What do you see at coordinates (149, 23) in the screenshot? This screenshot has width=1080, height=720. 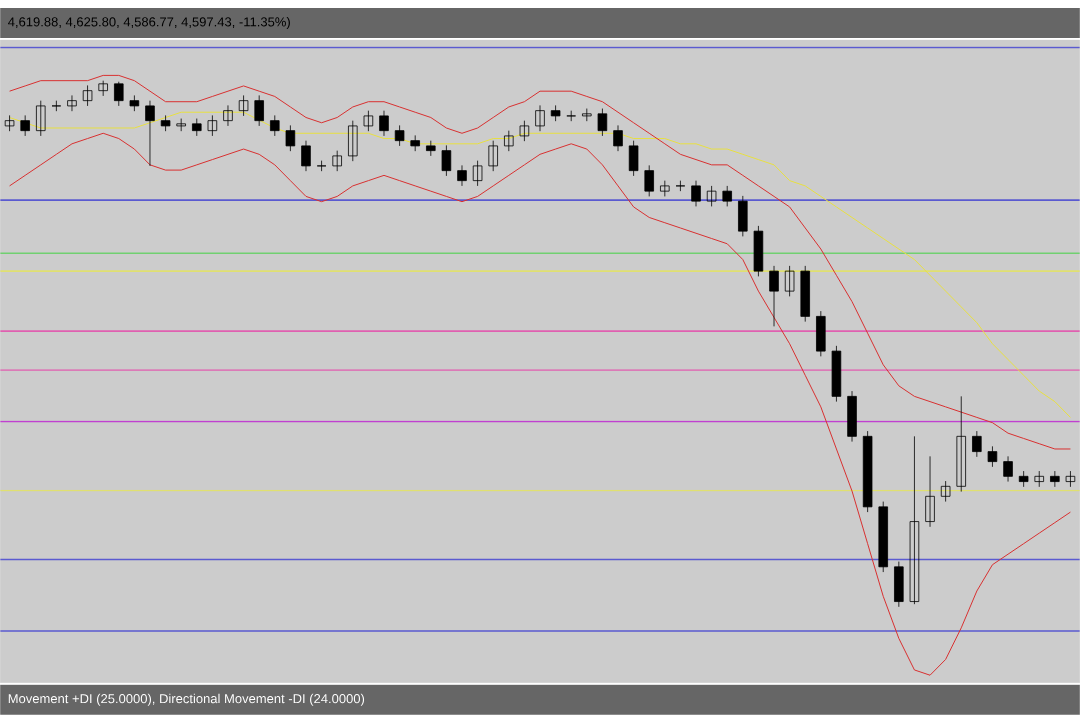 I see `text: 4,619.88, 4,625.80, 4,586.77, 4,597.43, -11.35%)` at bounding box center [149, 23].